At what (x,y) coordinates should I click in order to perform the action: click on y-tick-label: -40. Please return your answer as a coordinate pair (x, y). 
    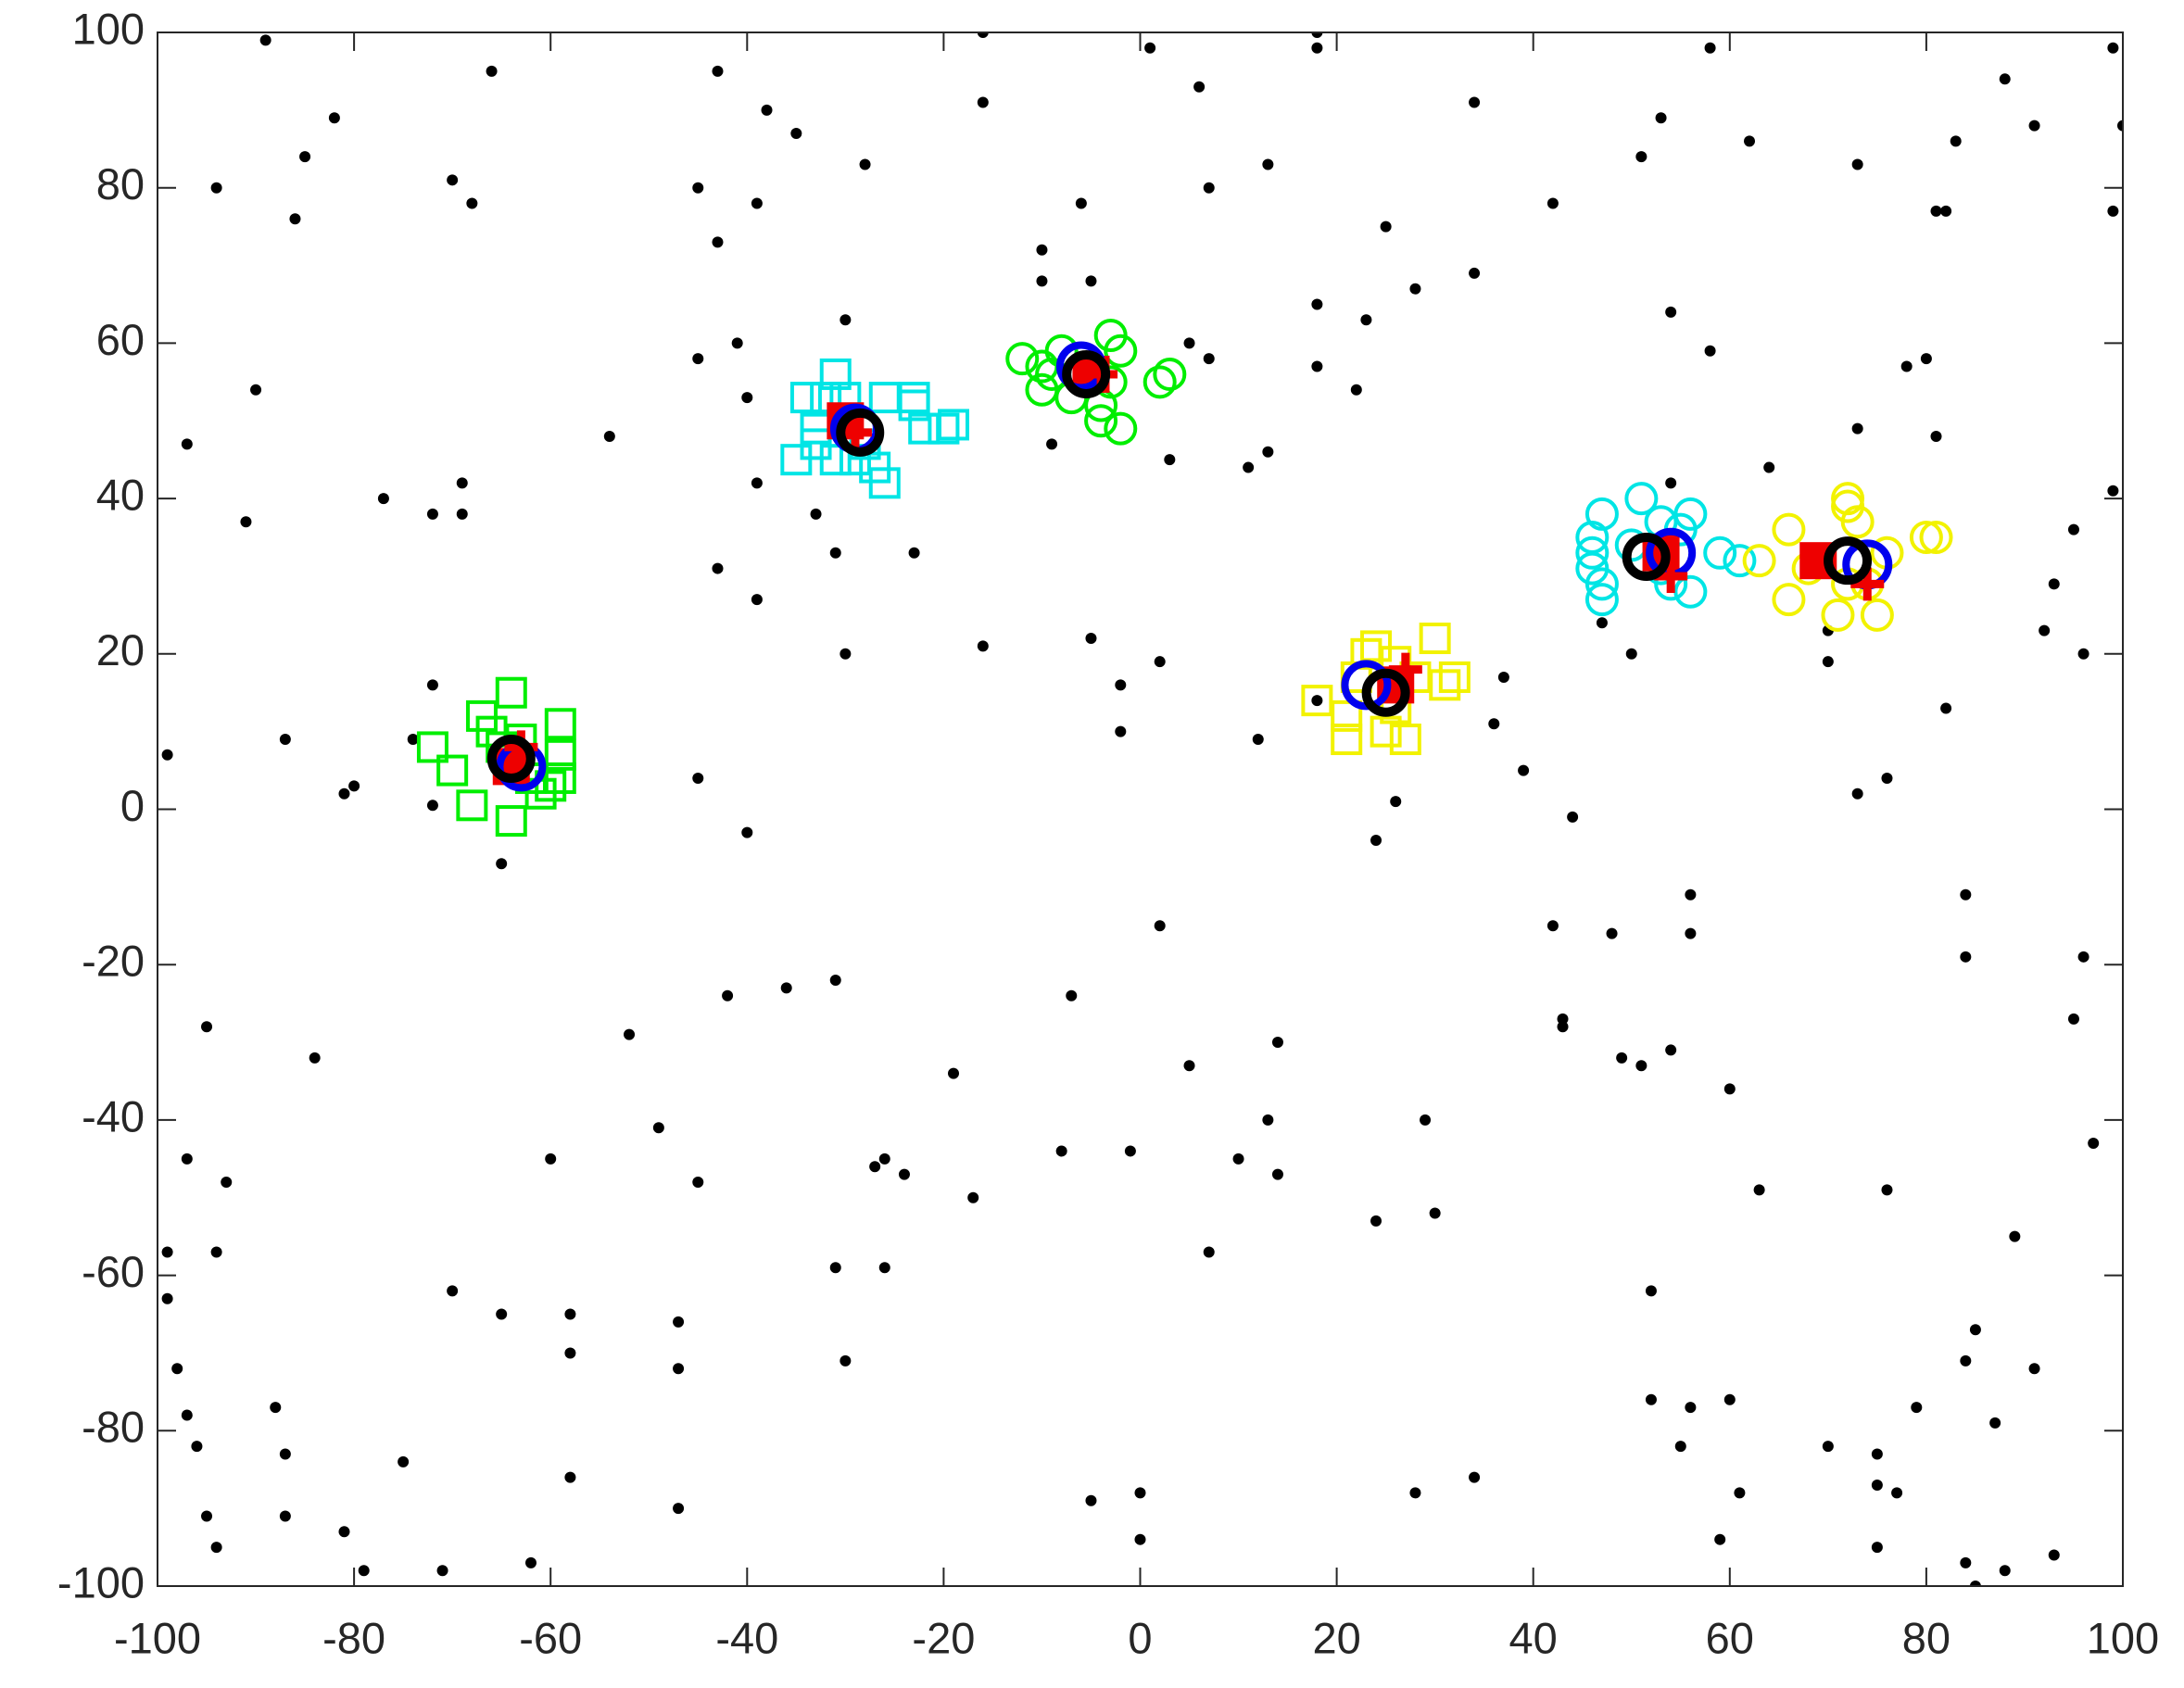
    Looking at the image, I should click on (113, 1116).